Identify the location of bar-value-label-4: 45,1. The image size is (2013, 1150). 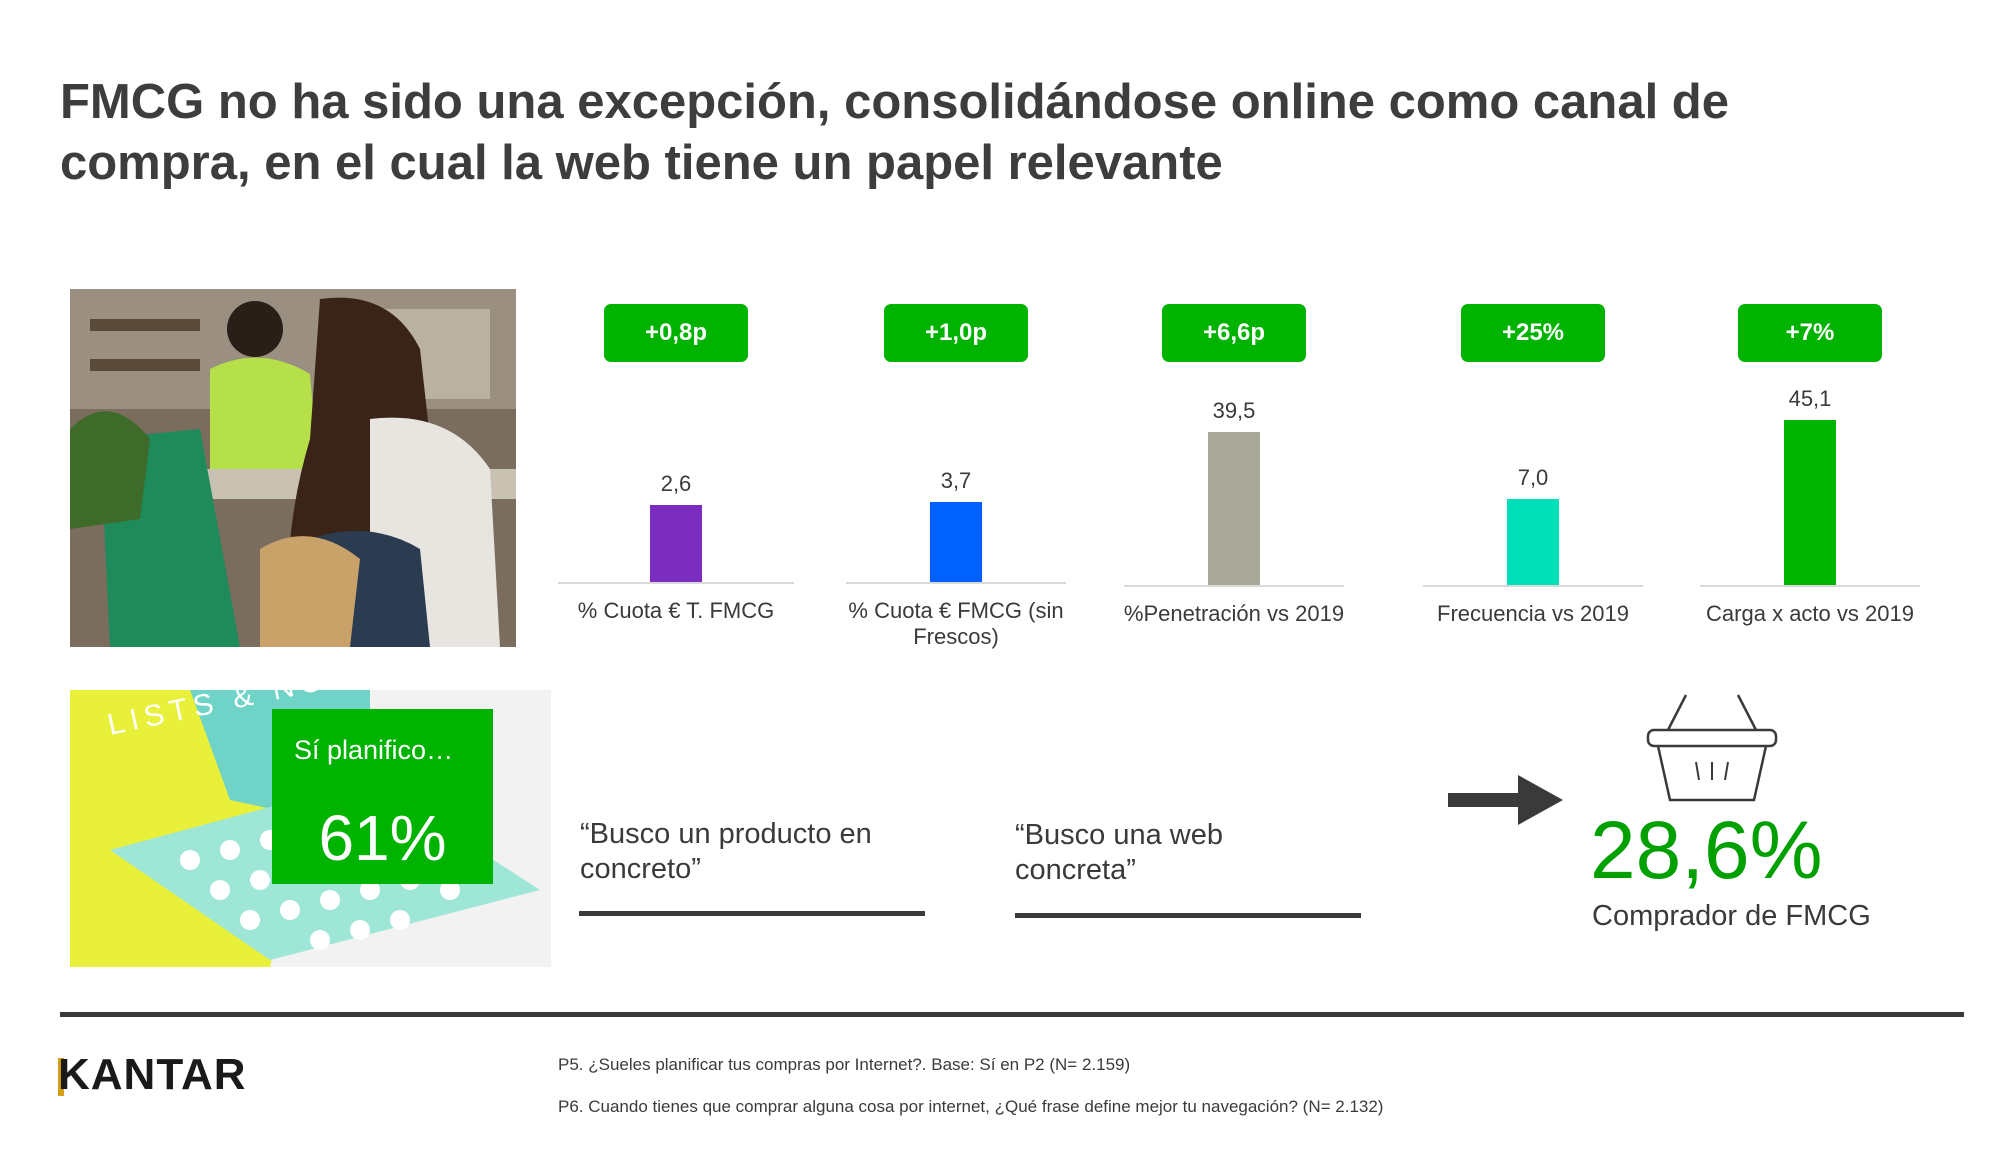
(1810, 398).